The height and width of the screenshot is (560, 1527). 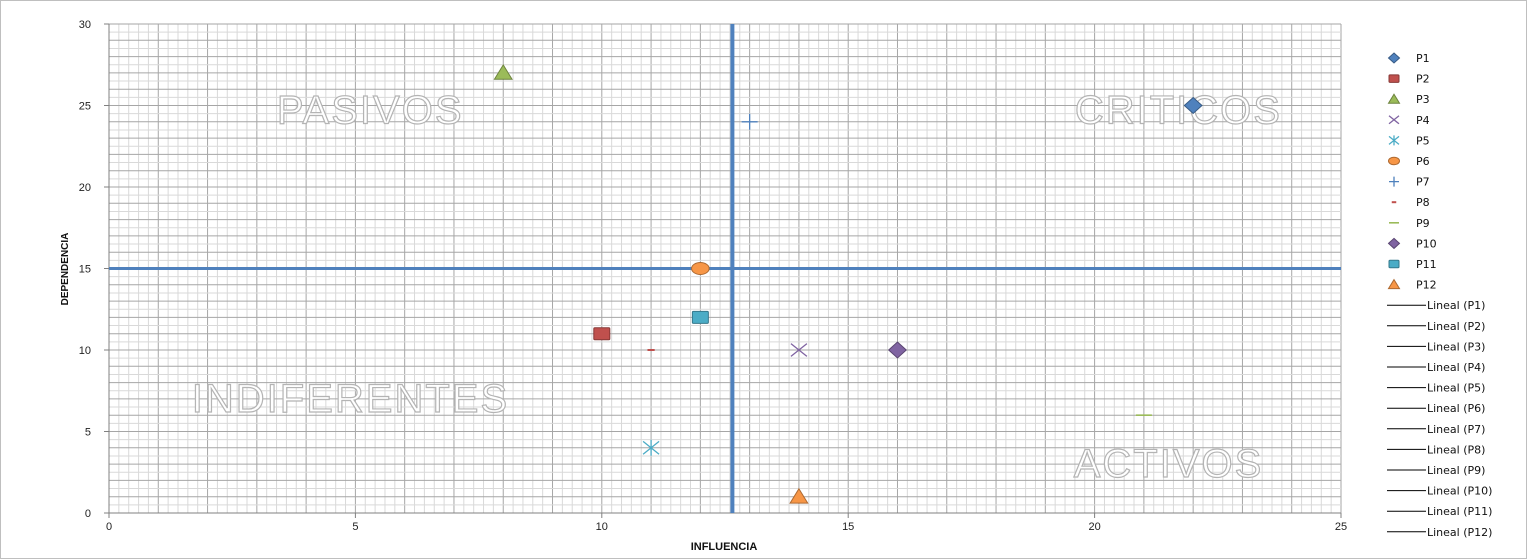 What do you see at coordinates (799, 495) in the screenshot?
I see `data-point-p12` at bounding box center [799, 495].